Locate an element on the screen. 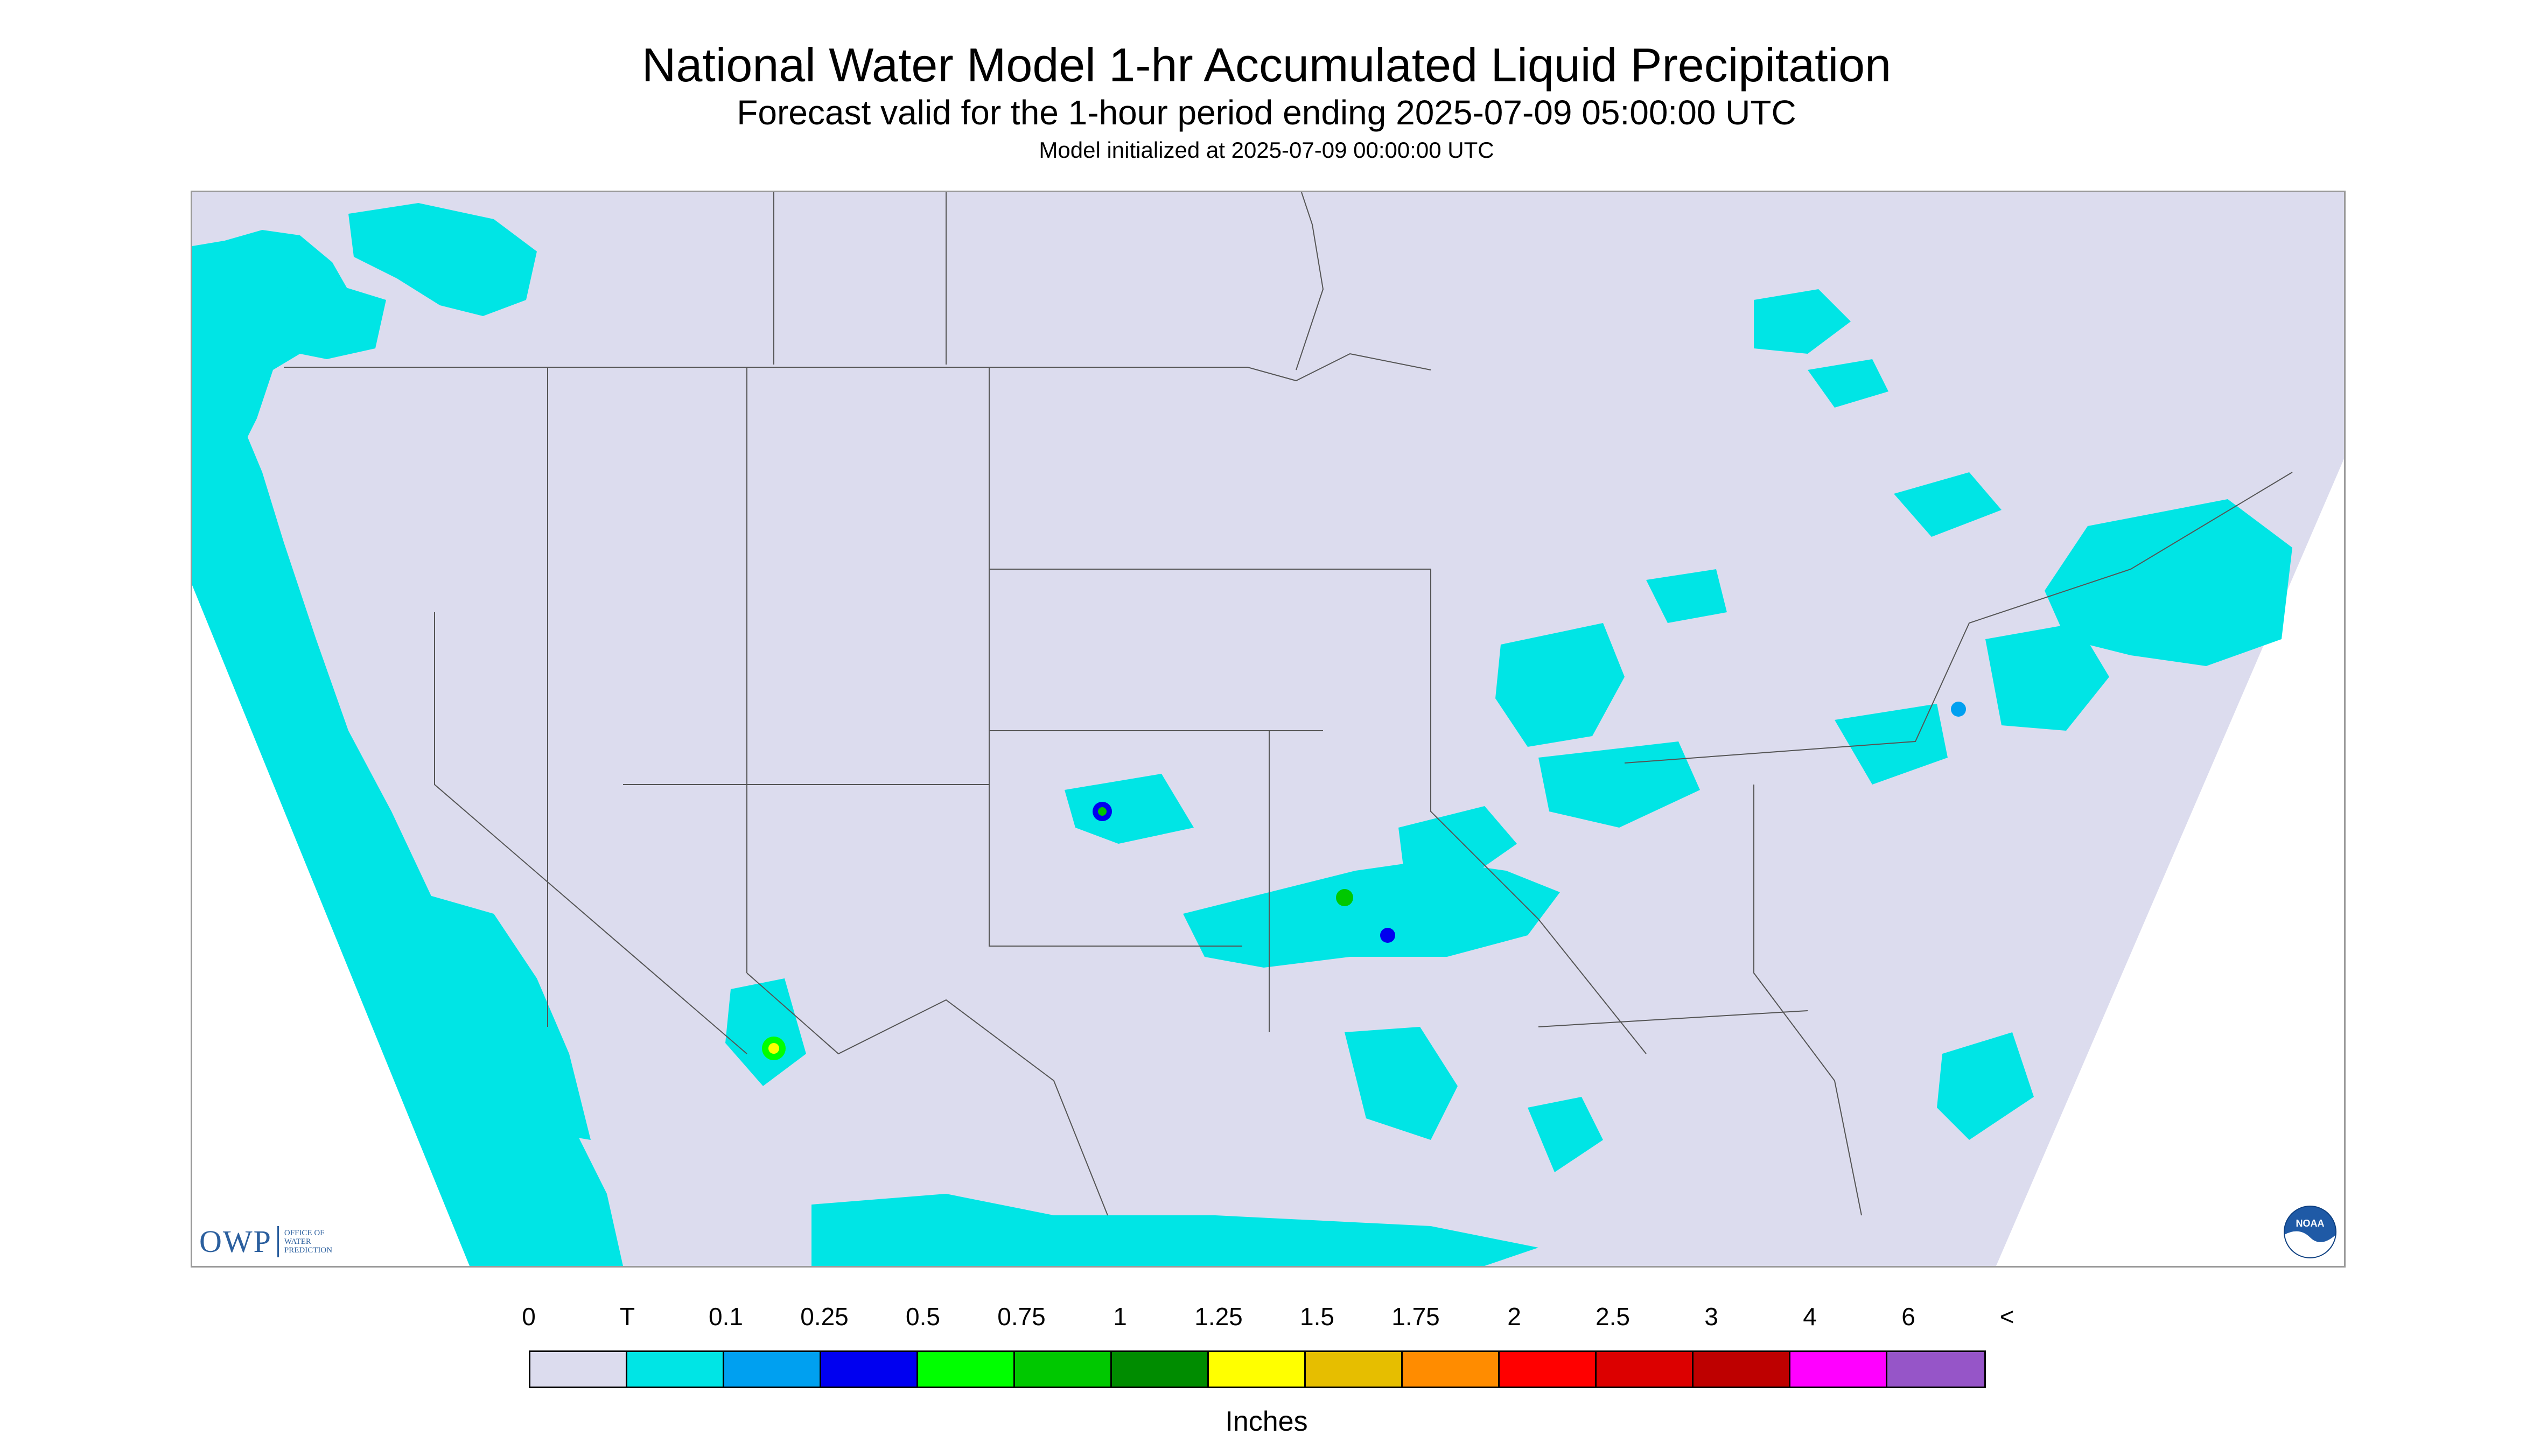 Image resolution: width=2533 pixels, height=1456 pixels. noaa-logo: NOAA is located at coordinates (2310, 1234).